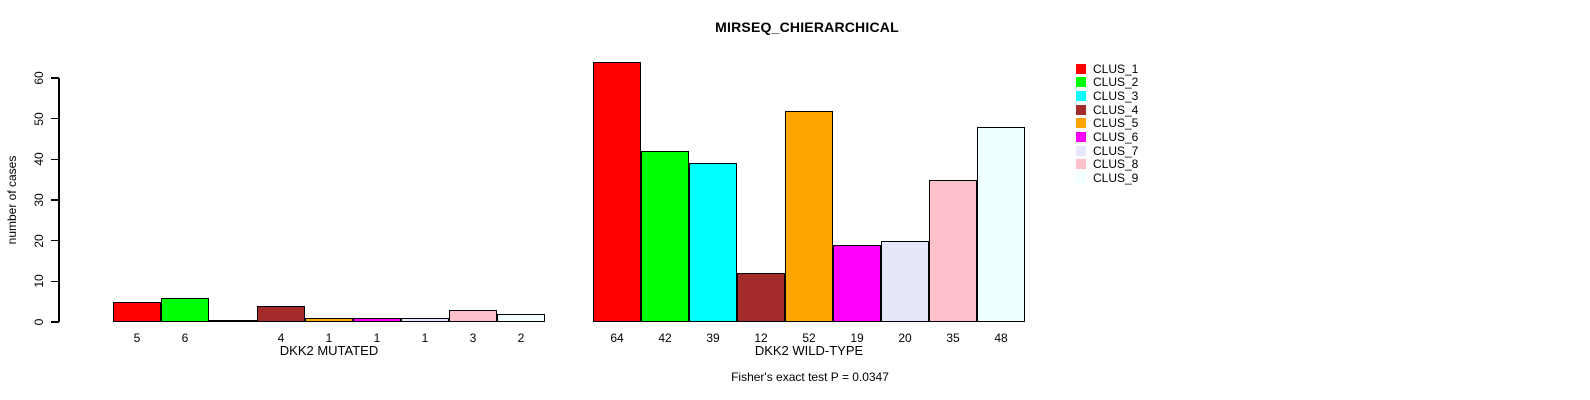 The image size is (1590, 400). I want to click on legend-label: CLUS_5, so click(1116, 123).